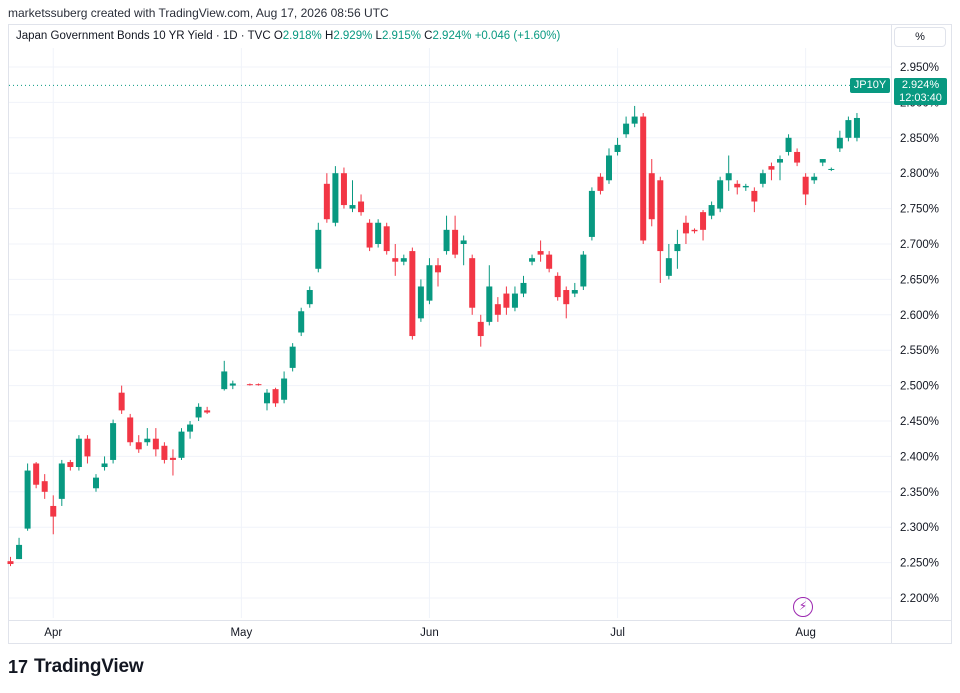  Describe the element at coordinates (919, 174) in the screenshot. I see `y-tick-label: 2.800%` at that location.